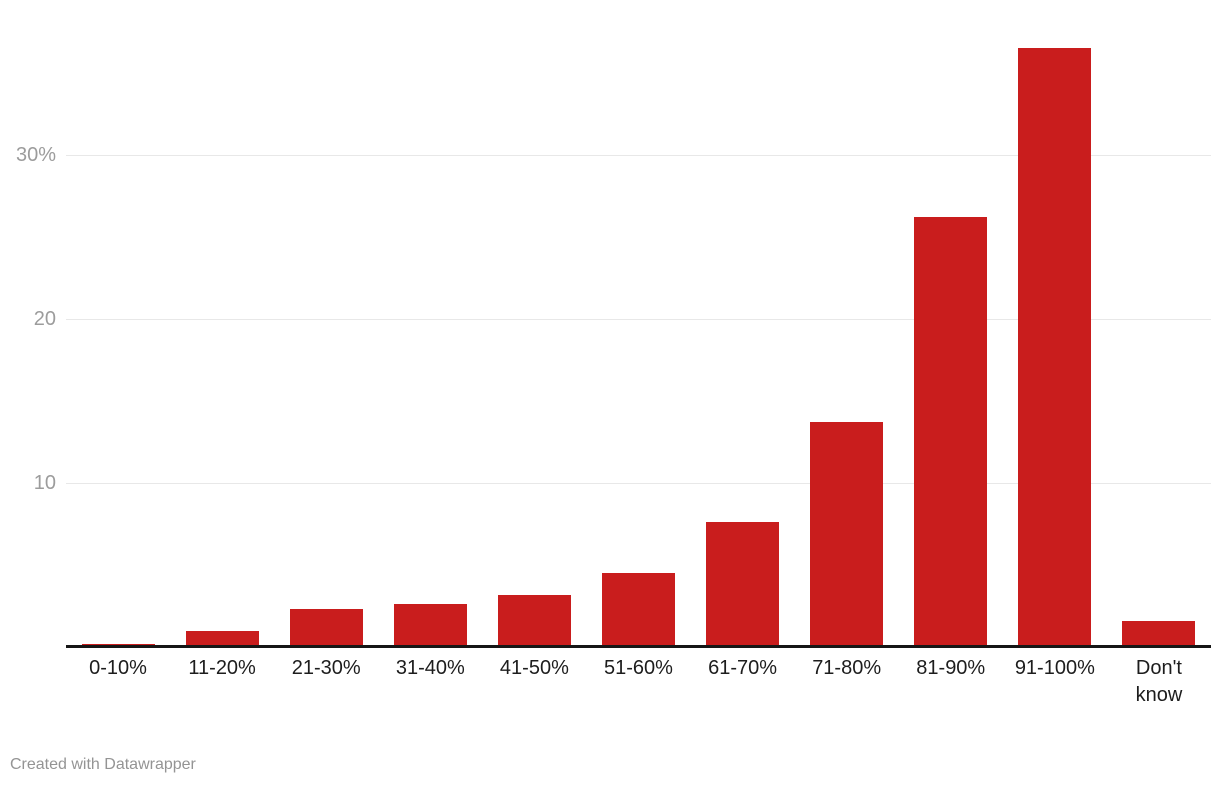  I want to click on x-axis-tick-label: 61-70%, so click(743, 668).